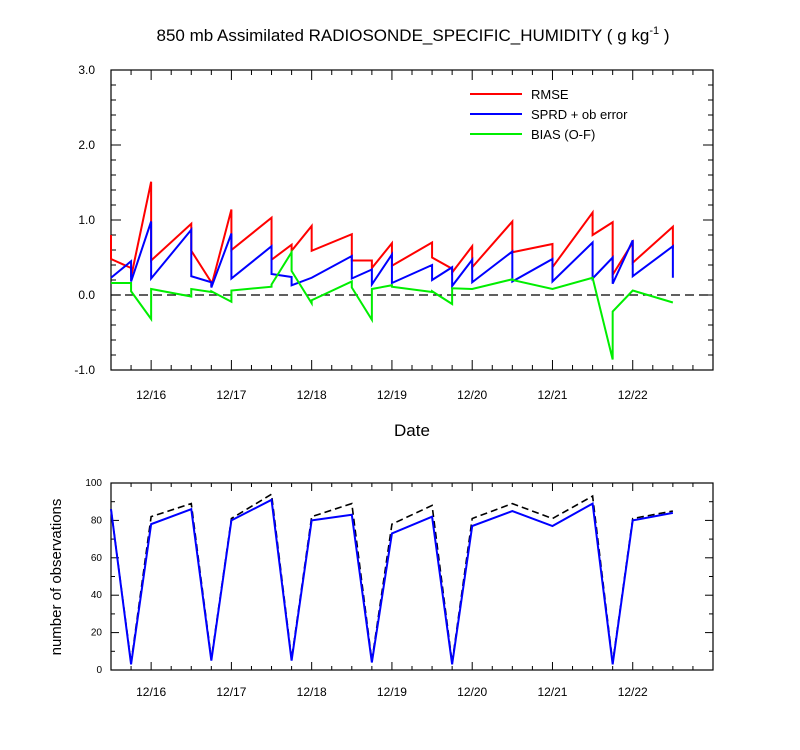 Image resolution: width=800 pixels, height=750 pixels. Describe the element at coordinates (93, 483) in the screenshot. I see `y-tick-label: 100` at that location.